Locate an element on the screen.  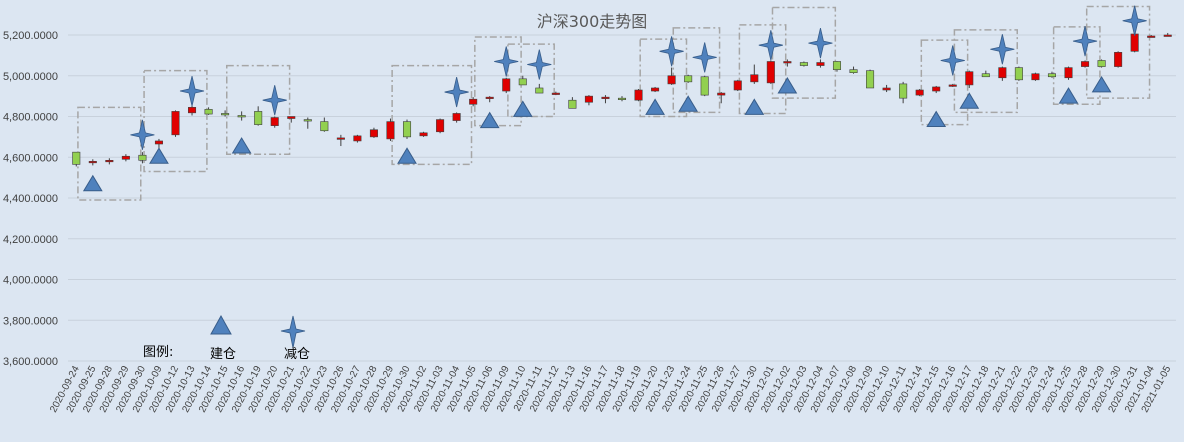
y-tick-label: 4,400.0000 is located at coordinates (30, 199).